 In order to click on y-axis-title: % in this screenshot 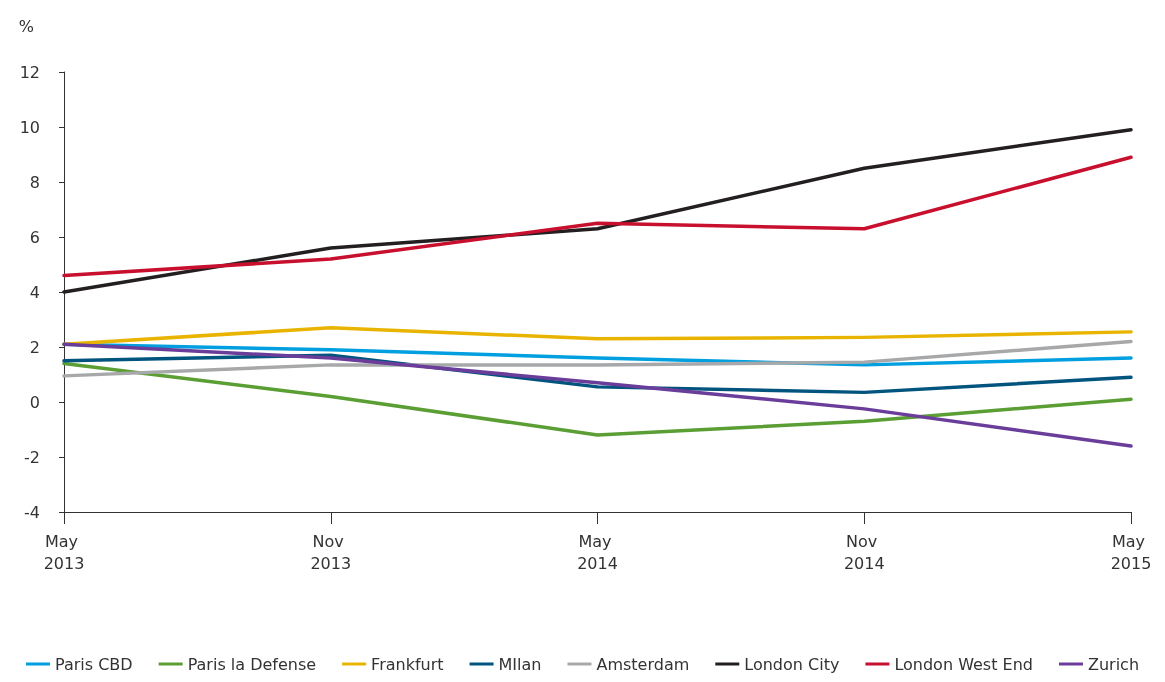, I will do `click(26, 26)`.